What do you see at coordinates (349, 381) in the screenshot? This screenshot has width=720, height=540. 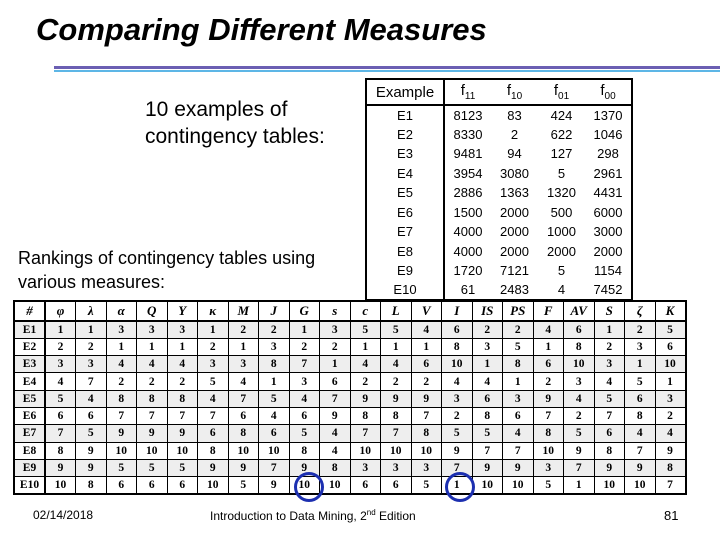 I see `rank-row: E4 4 7 2 2 2 5 4 1 3 6 2 2 2 4 4 1 2 3 4 5 1` at bounding box center [349, 381].